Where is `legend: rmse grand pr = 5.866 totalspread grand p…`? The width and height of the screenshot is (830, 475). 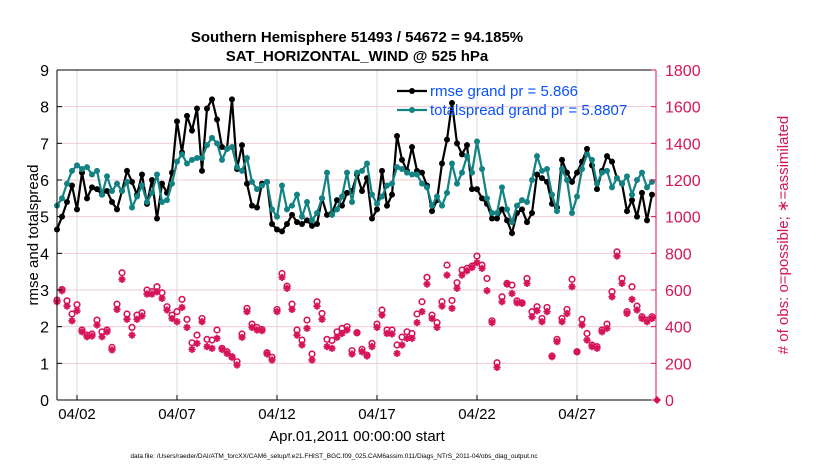 legend: rmse grand pr = 5.866 totalspread grand p… is located at coordinates (512, 101).